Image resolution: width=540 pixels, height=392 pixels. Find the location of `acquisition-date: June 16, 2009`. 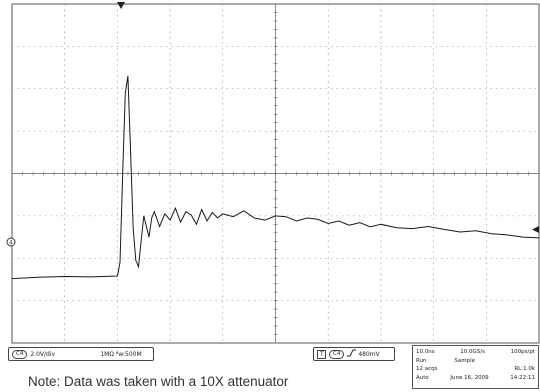

acquisition-date: June 16, 2009 is located at coordinates (469, 377).